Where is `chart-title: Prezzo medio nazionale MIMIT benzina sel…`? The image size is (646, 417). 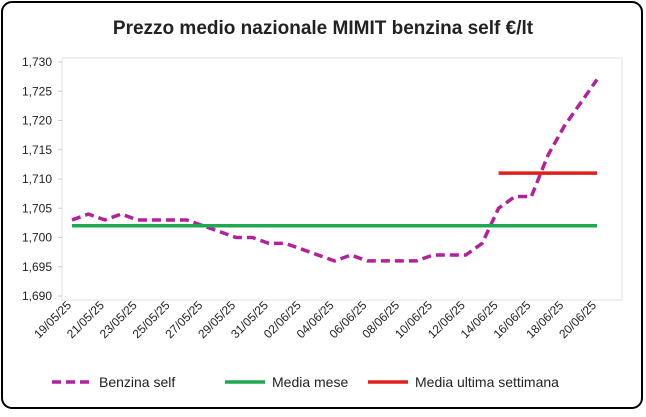
chart-title: Prezzo medio nazionale MIMIT benzina sel… is located at coordinates (323, 28).